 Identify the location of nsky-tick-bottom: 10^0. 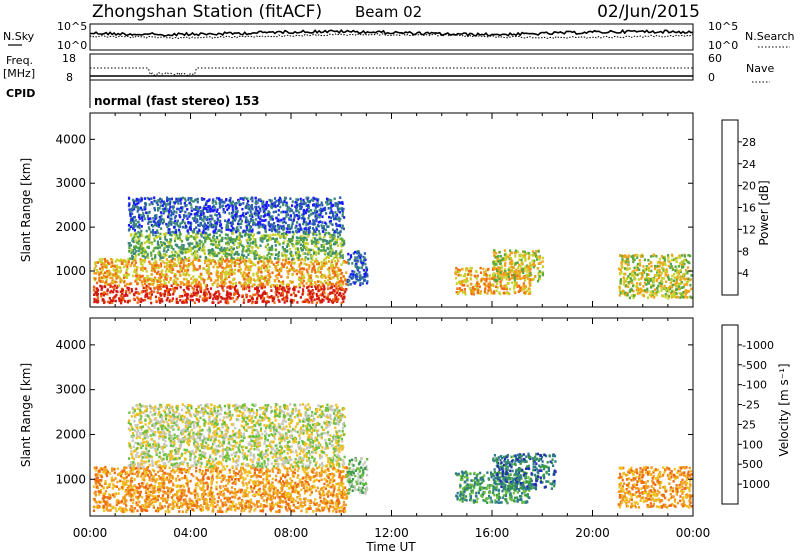
(72, 45).